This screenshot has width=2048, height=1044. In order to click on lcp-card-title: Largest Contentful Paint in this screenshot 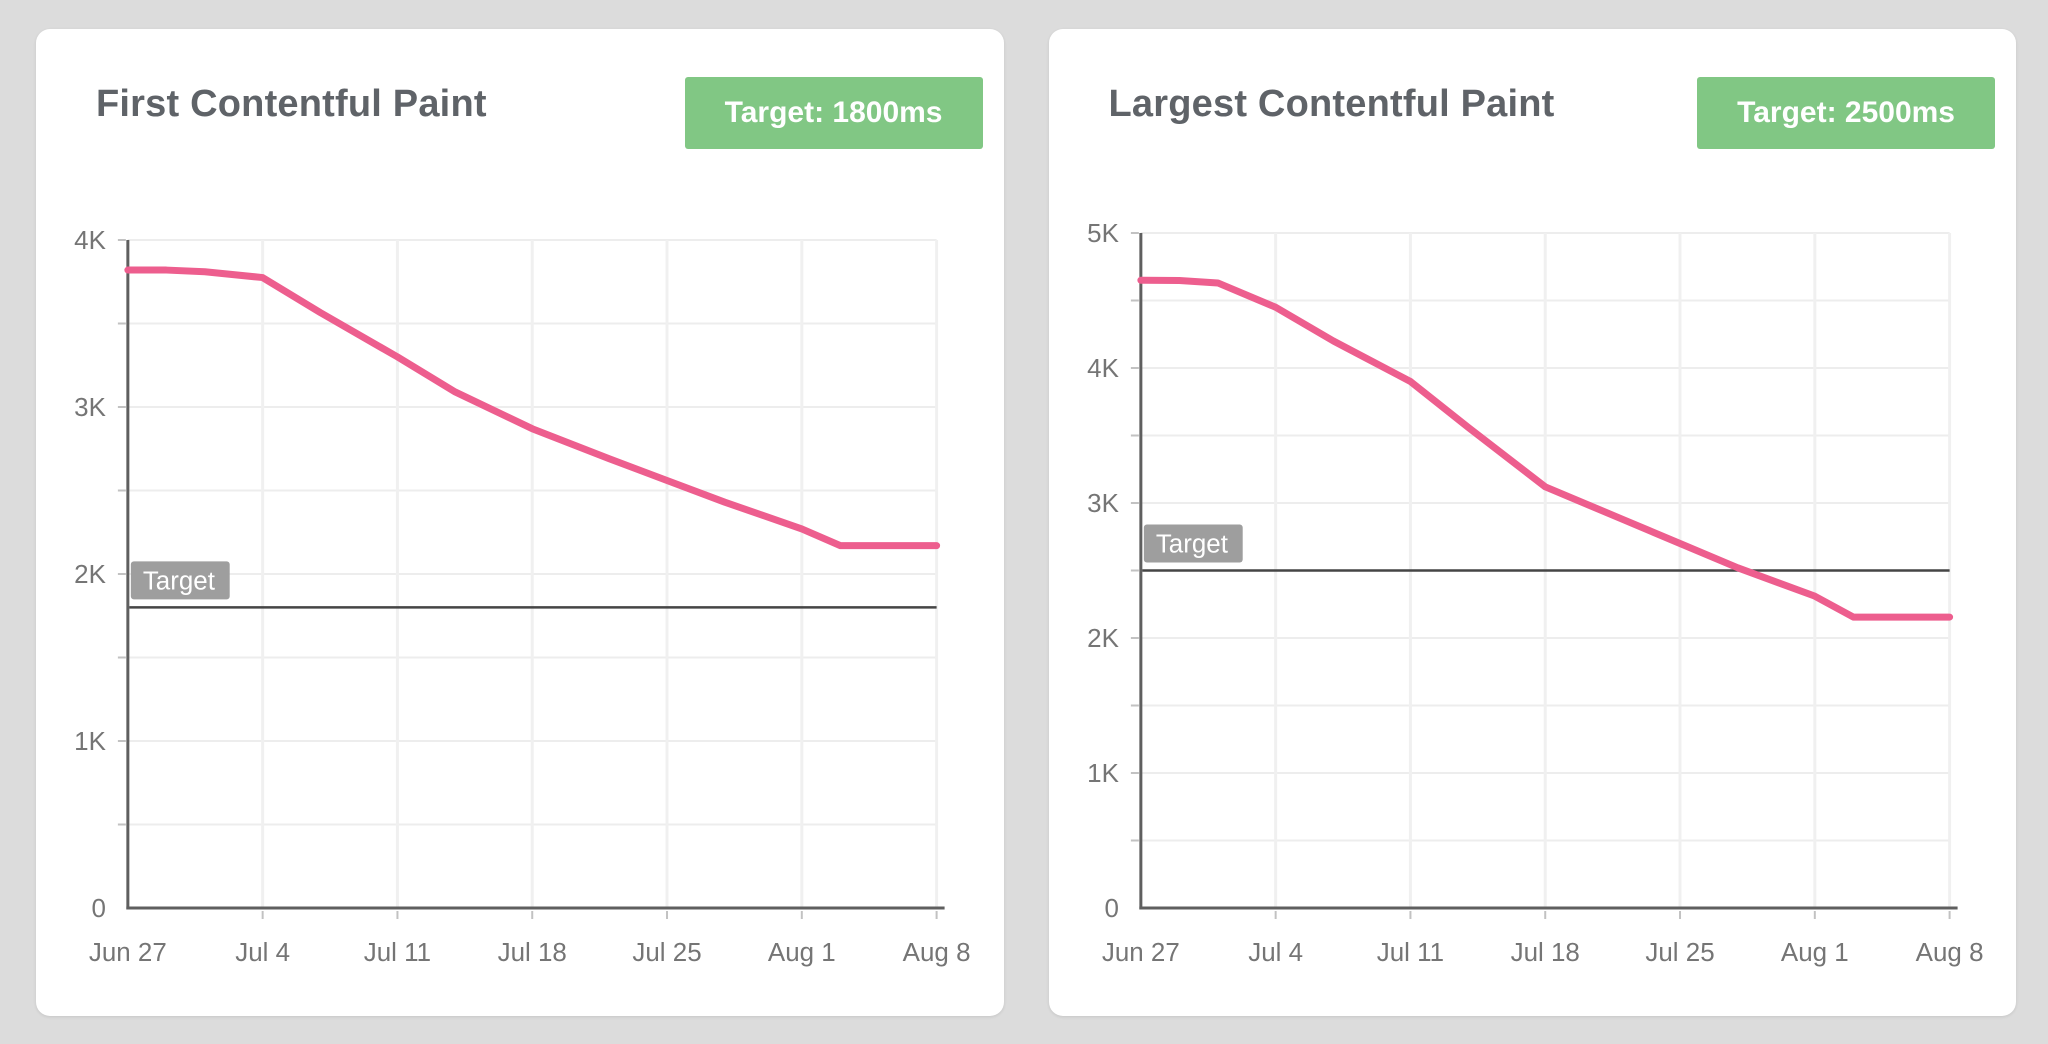, I will do `click(1331, 104)`.